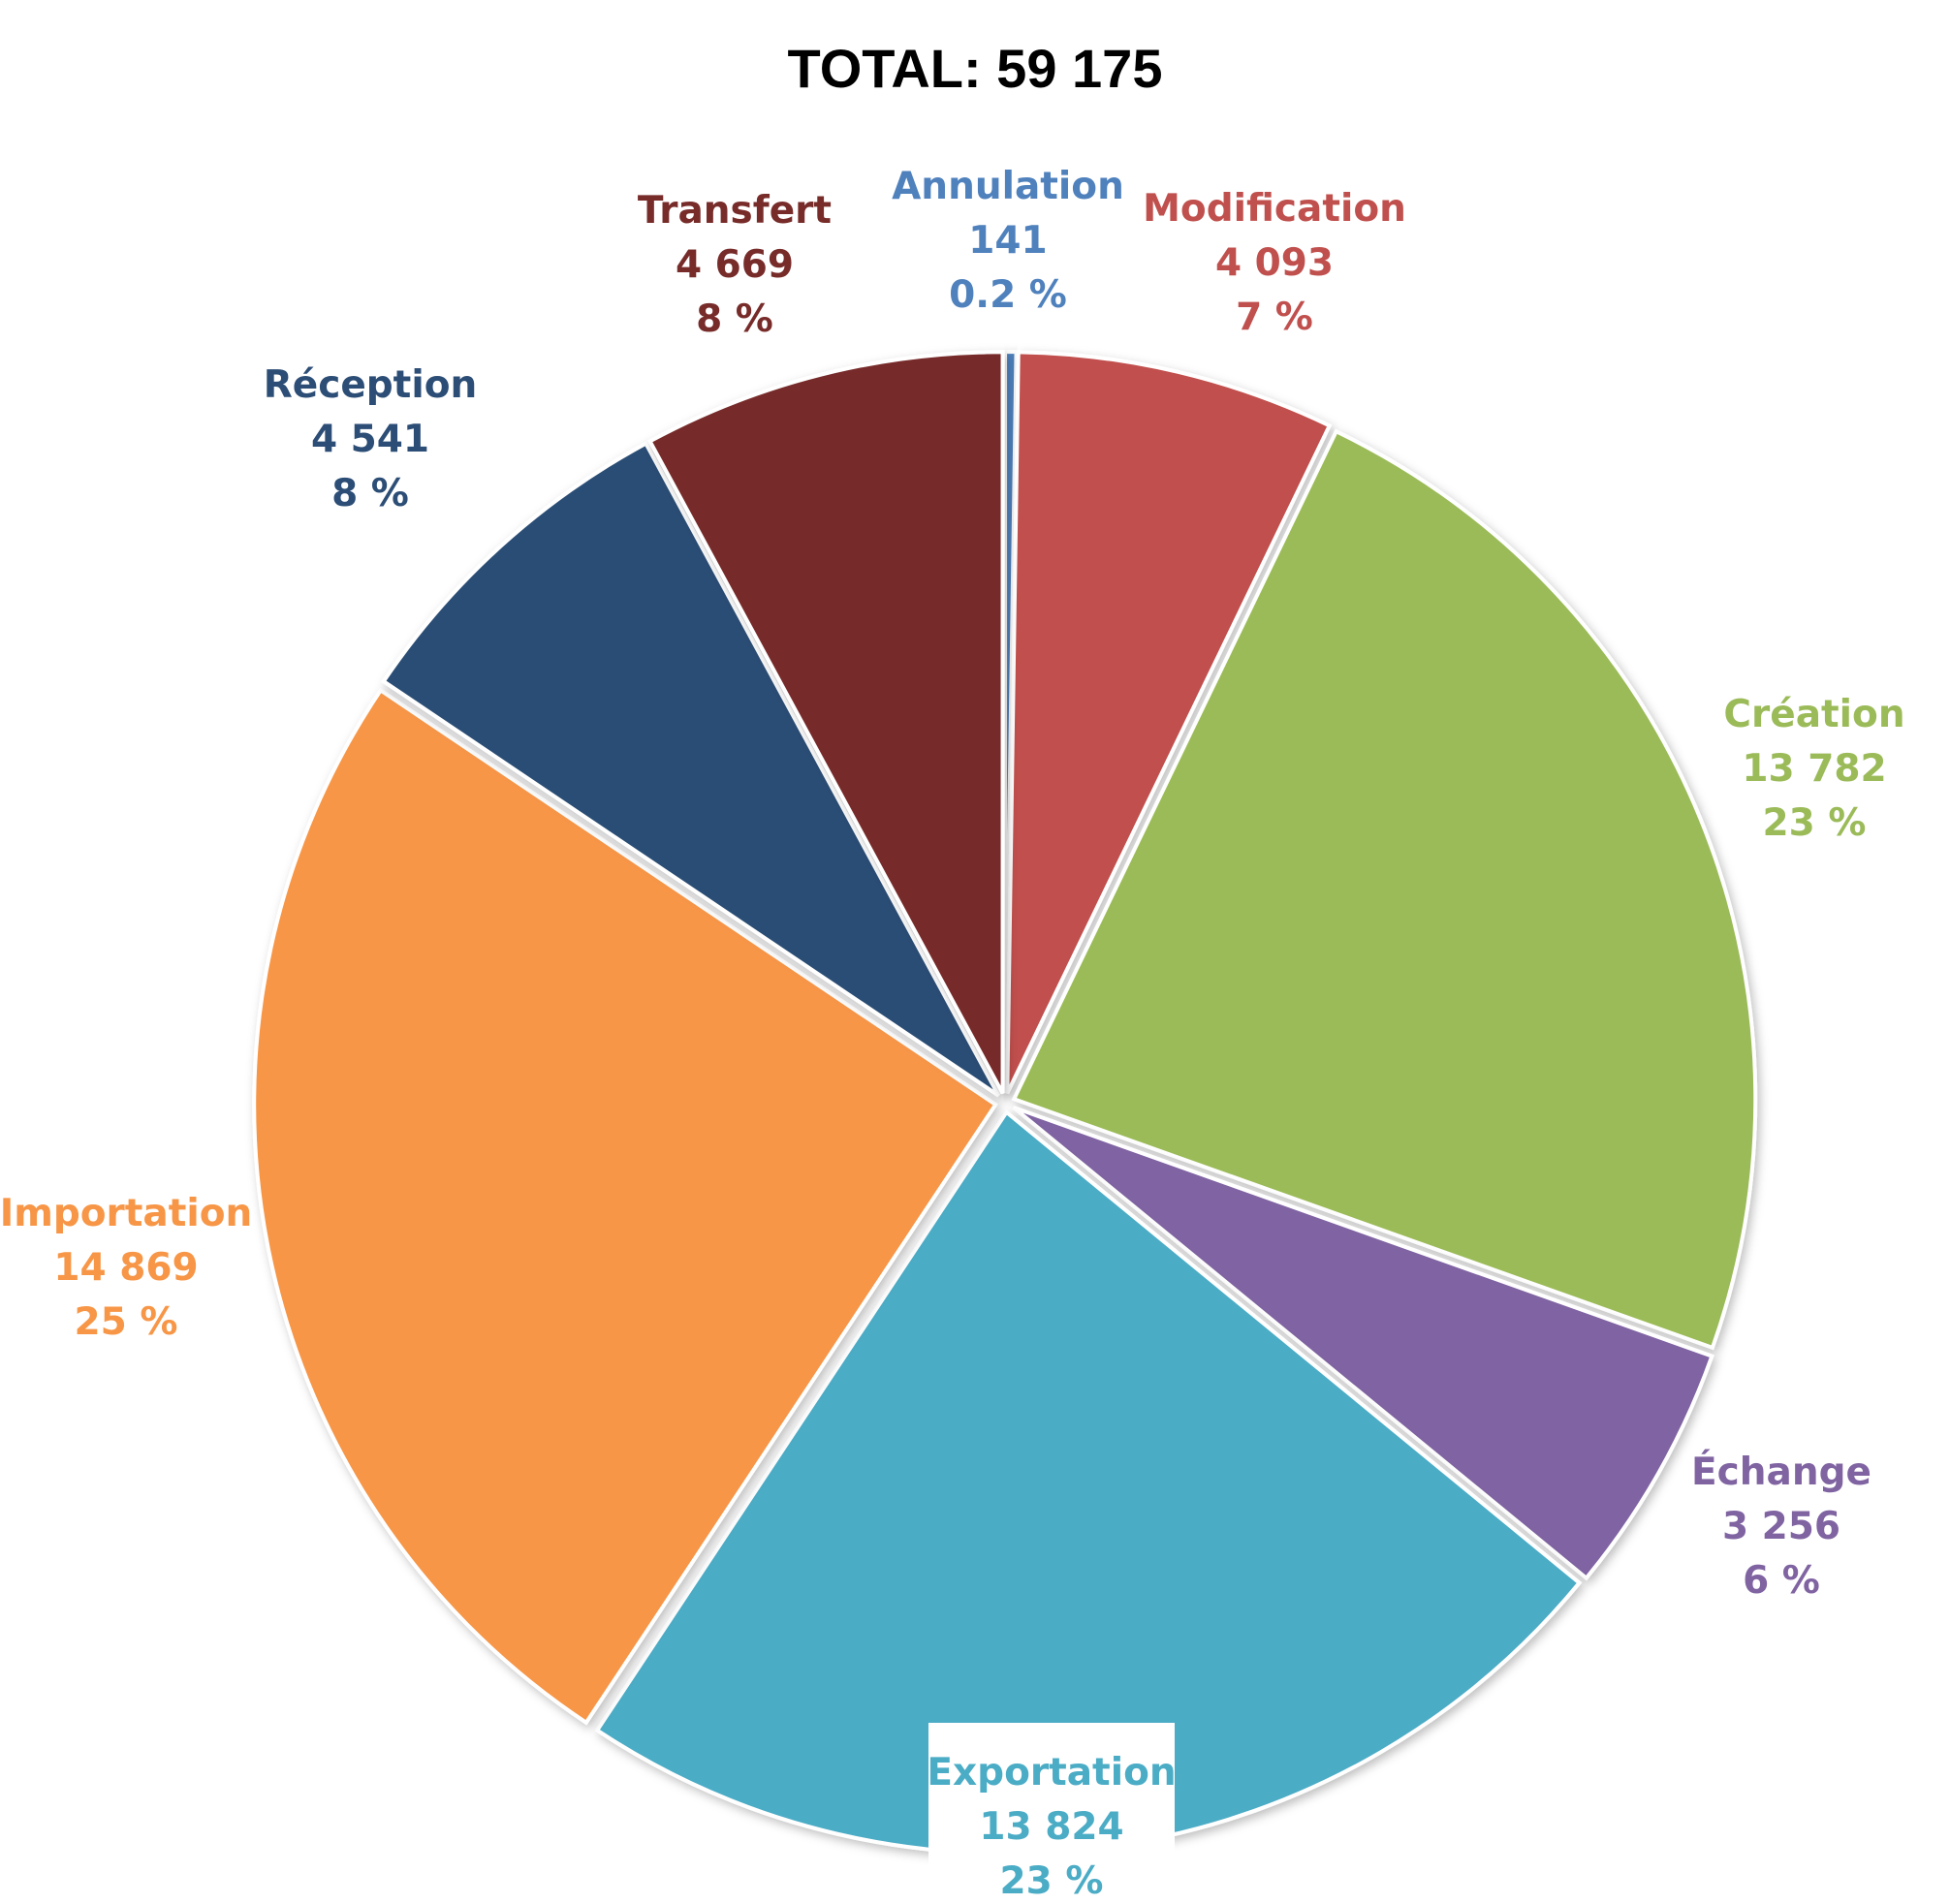 The height and width of the screenshot is (1904, 1950). What do you see at coordinates (1169, 723) in the screenshot?
I see `pie-slice-modification` at bounding box center [1169, 723].